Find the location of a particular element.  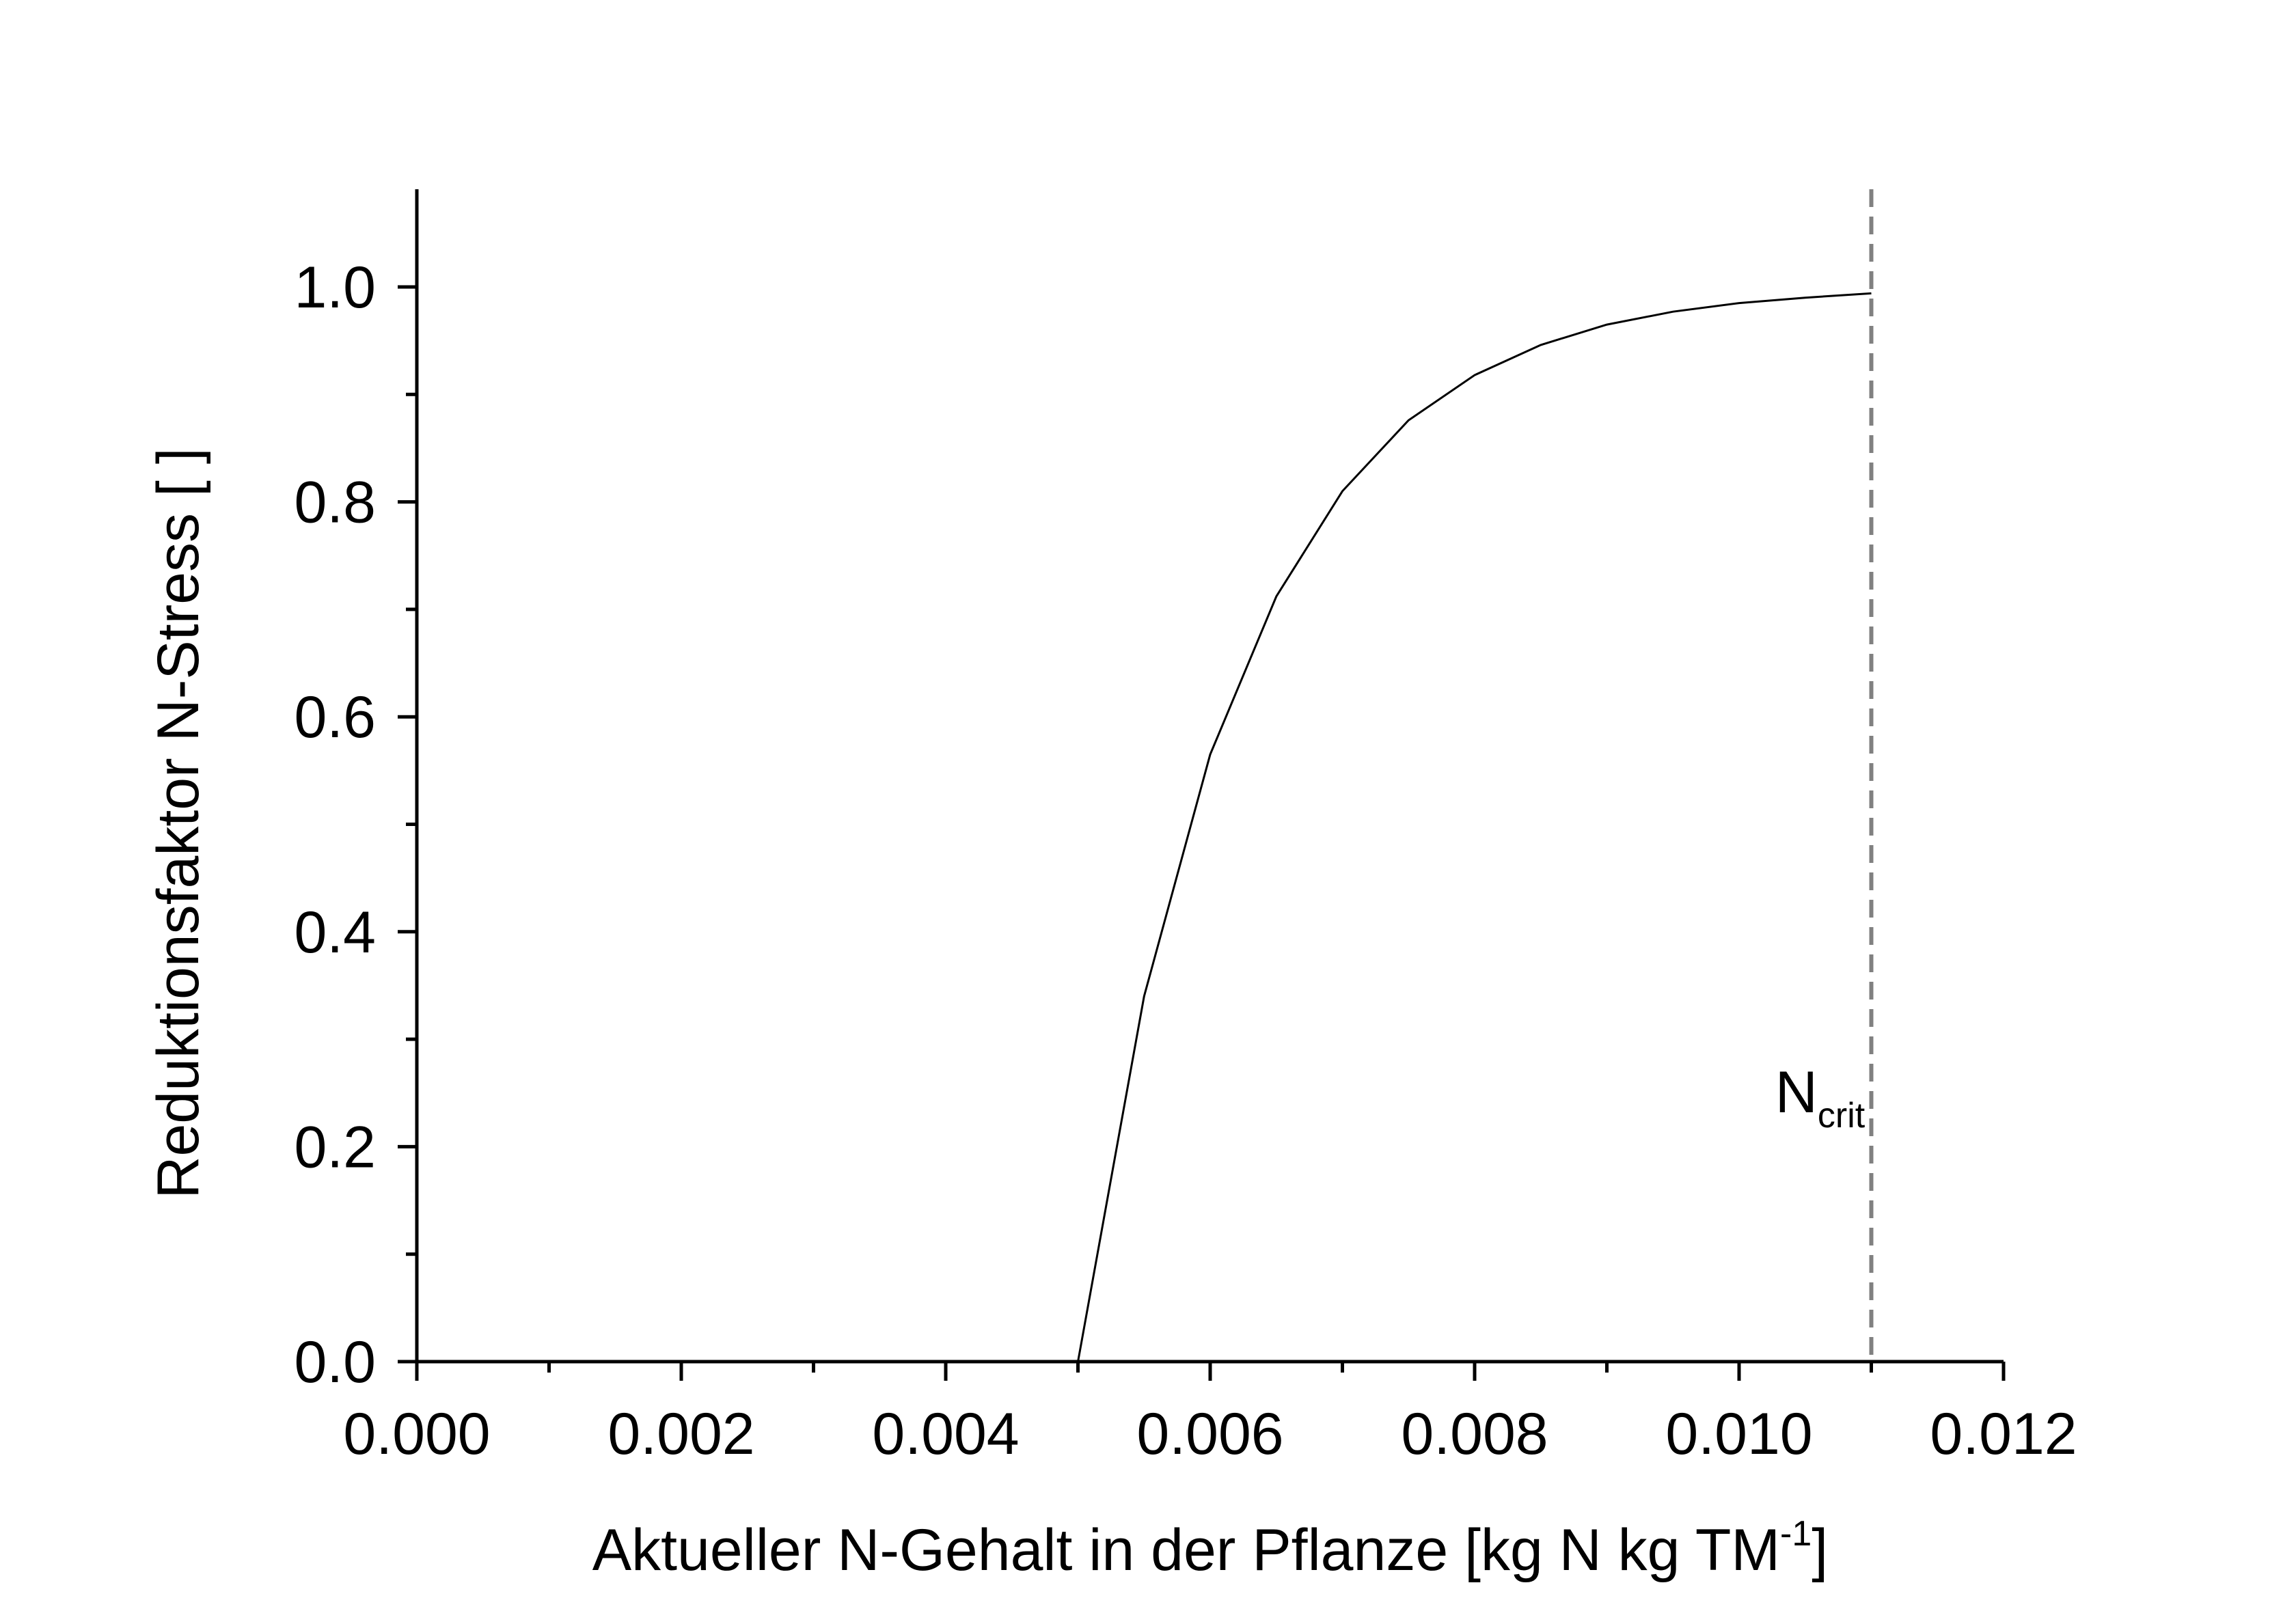

x-tick-label: 0.000 is located at coordinates (416, 1434).